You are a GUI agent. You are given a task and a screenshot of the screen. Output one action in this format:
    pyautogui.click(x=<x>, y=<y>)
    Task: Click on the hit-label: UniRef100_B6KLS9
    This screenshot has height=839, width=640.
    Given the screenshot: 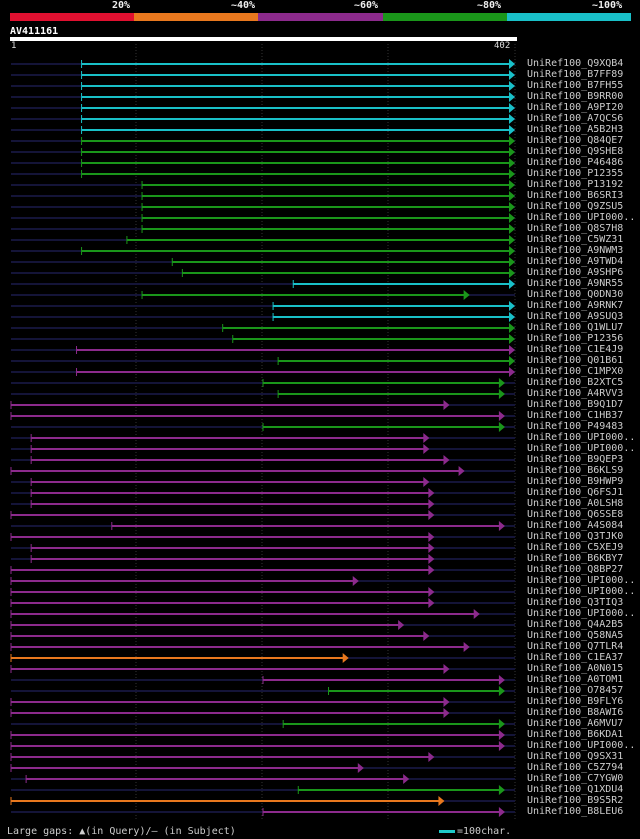 What is the action you would take?
    pyautogui.click(x=575, y=470)
    